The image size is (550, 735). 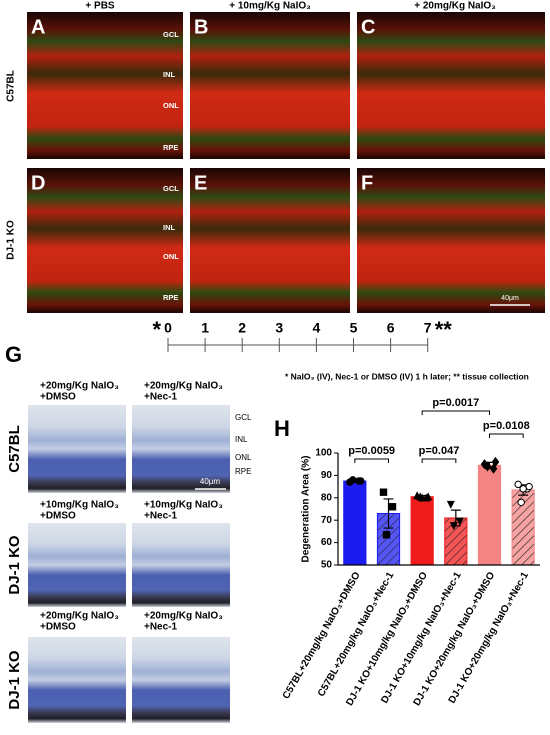 What do you see at coordinates (439, 451) in the screenshot?
I see `p-value: p=0.047` at bounding box center [439, 451].